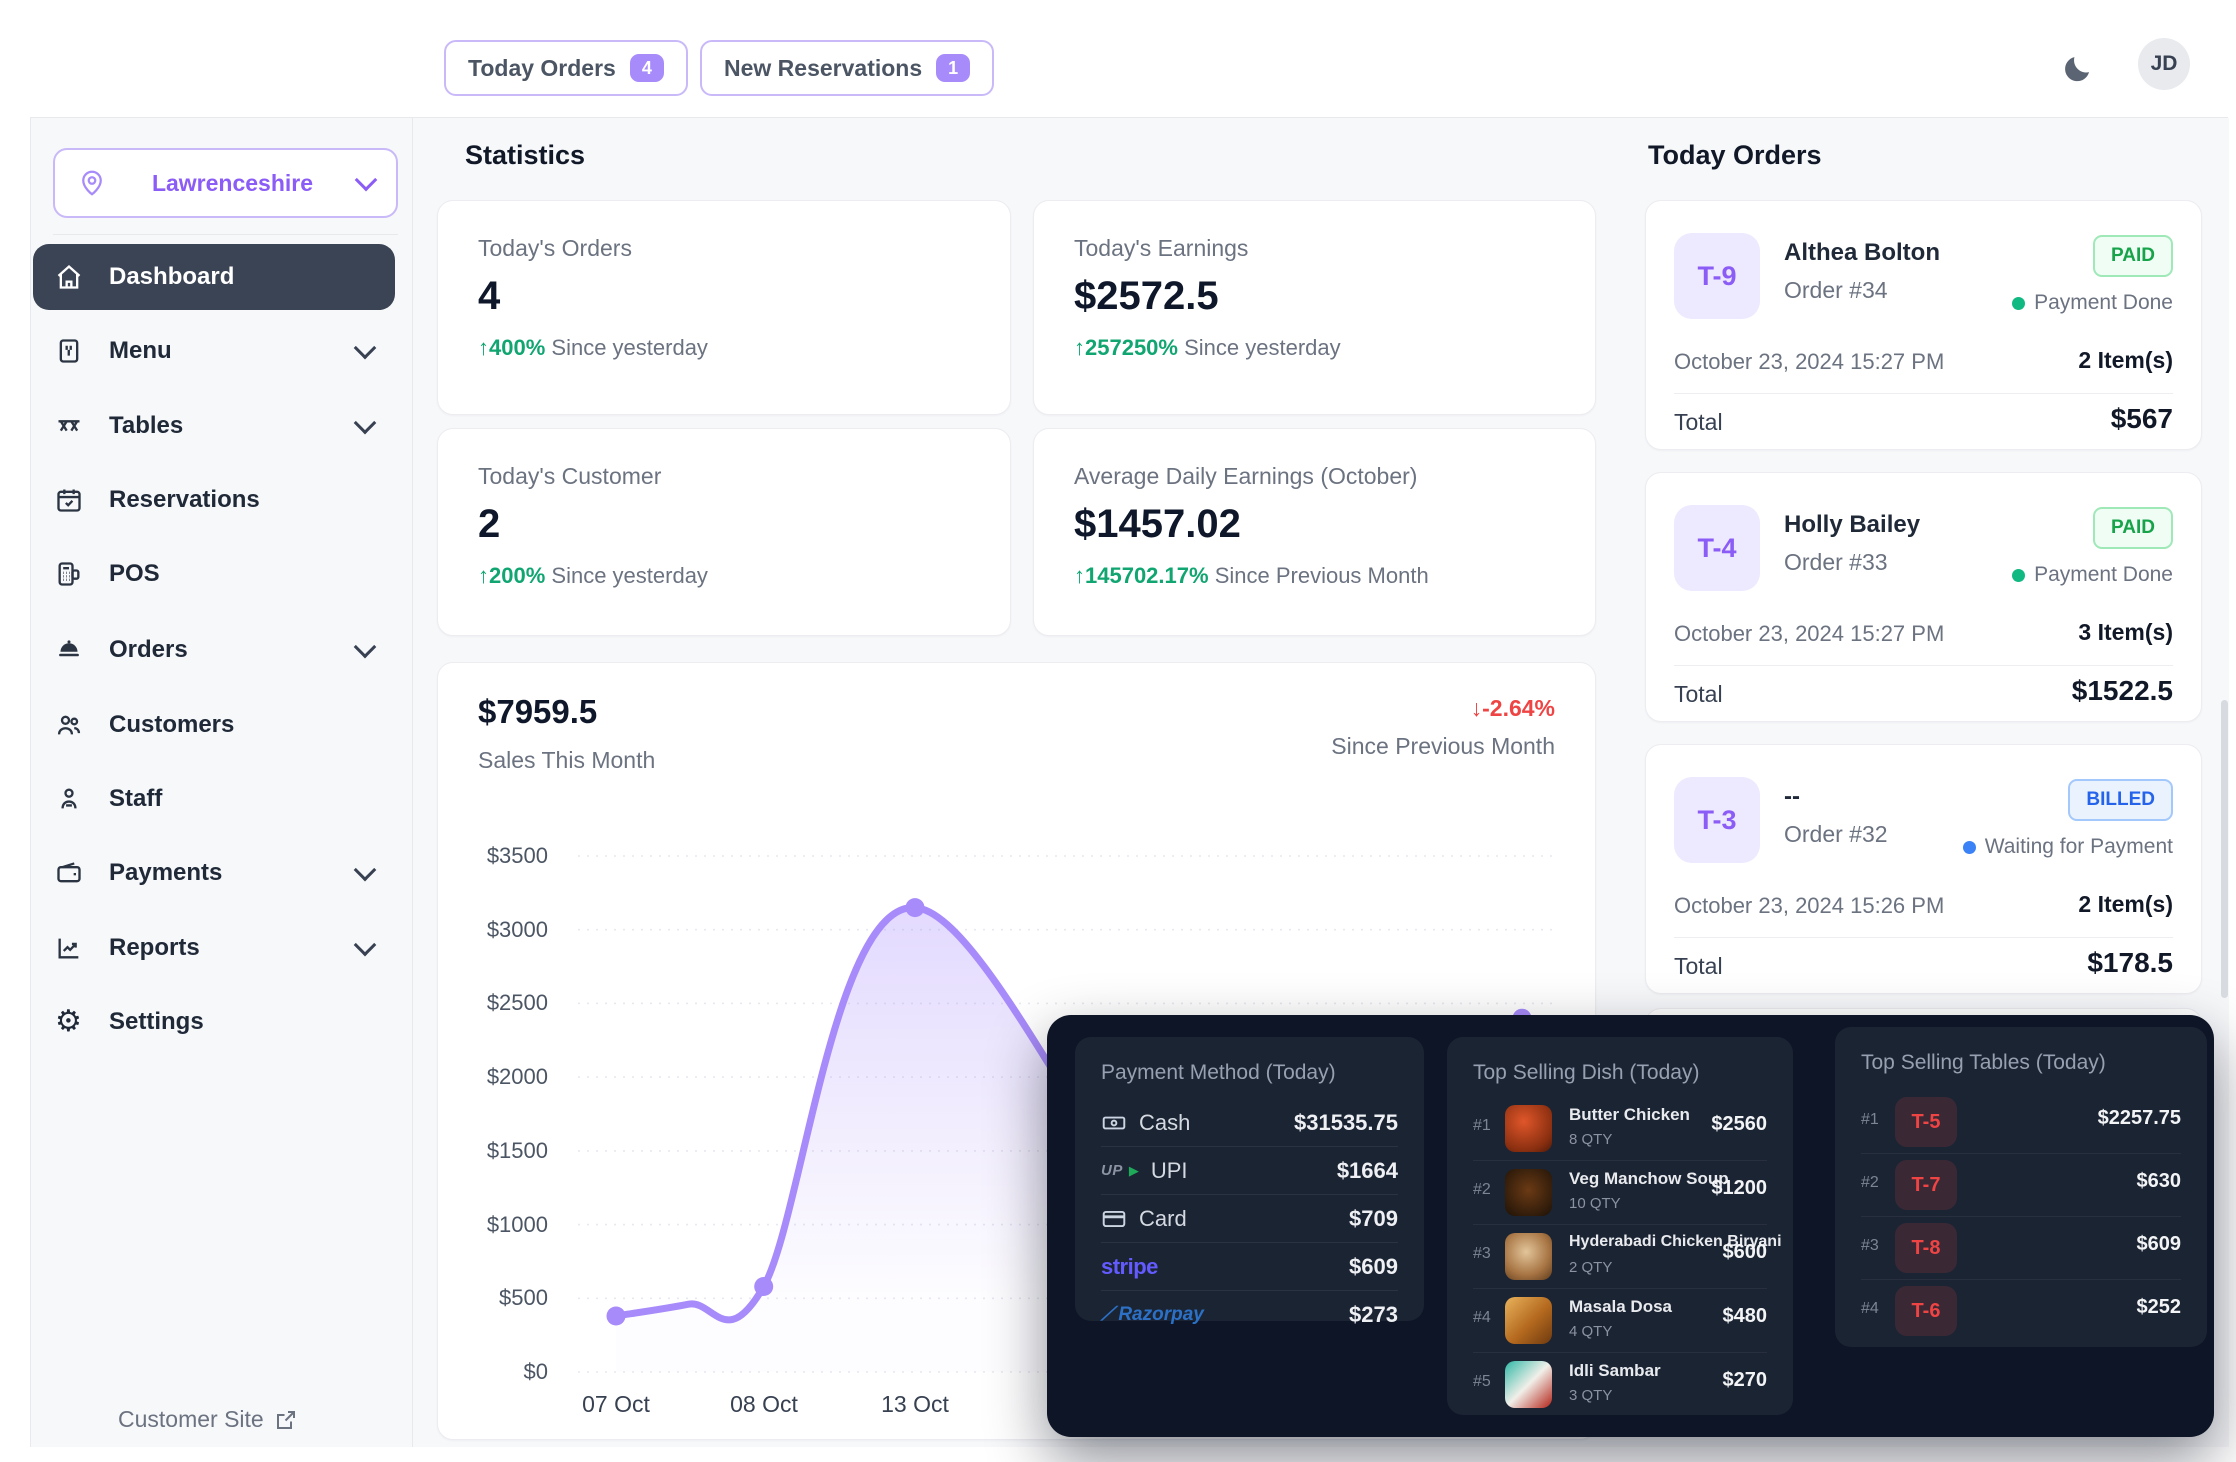 The width and height of the screenshot is (2236, 1462). I want to click on payment-method-amount: $1664, so click(1367, 1170).